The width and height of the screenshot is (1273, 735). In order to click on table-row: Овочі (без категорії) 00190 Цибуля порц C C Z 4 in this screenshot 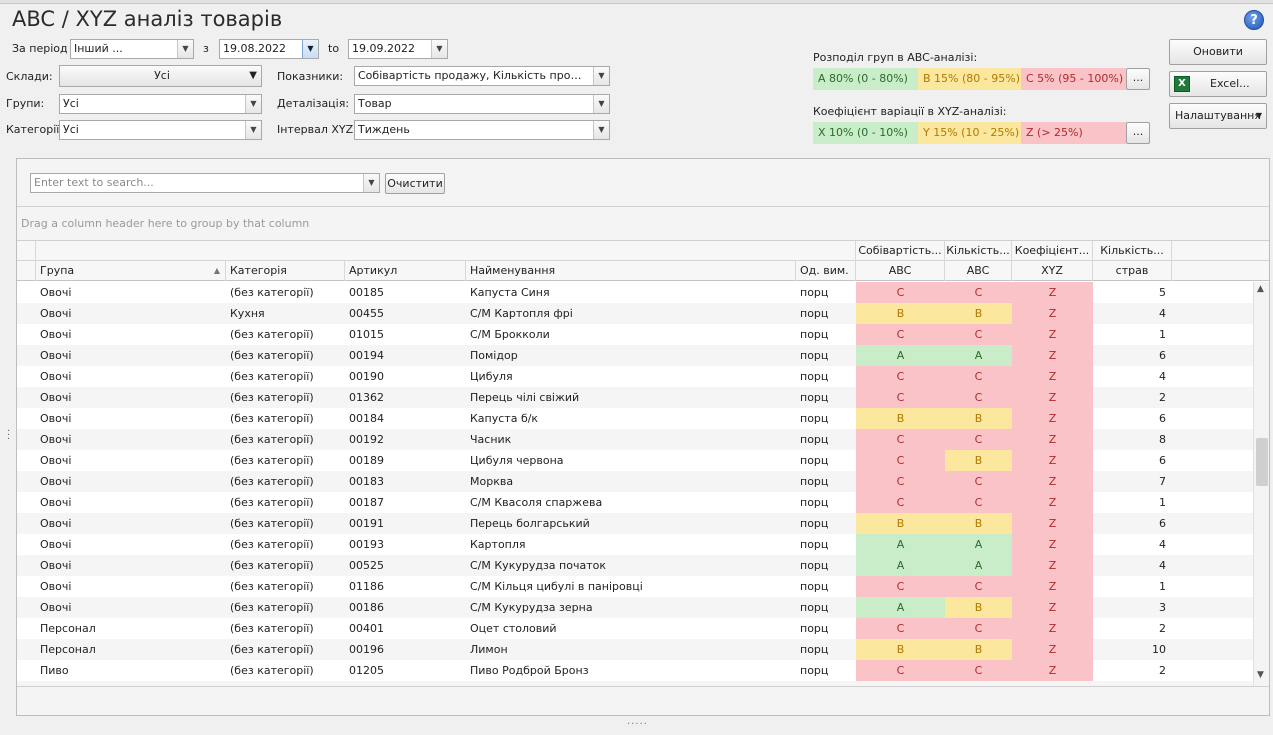, I will do `click(635, 376)`.